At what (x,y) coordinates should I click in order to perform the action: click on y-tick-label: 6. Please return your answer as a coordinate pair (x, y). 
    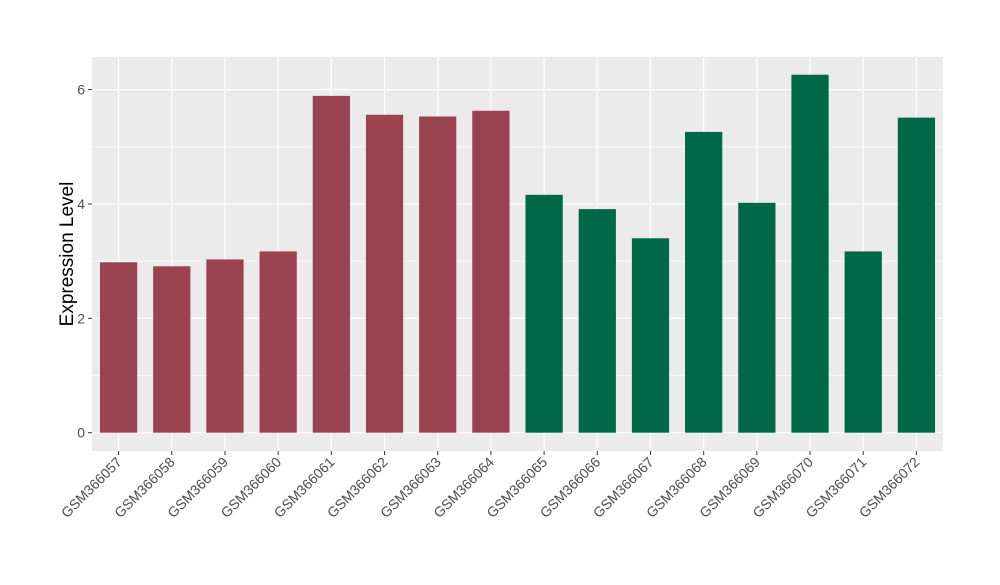
    Looking at the image, I should click on (81, 90).